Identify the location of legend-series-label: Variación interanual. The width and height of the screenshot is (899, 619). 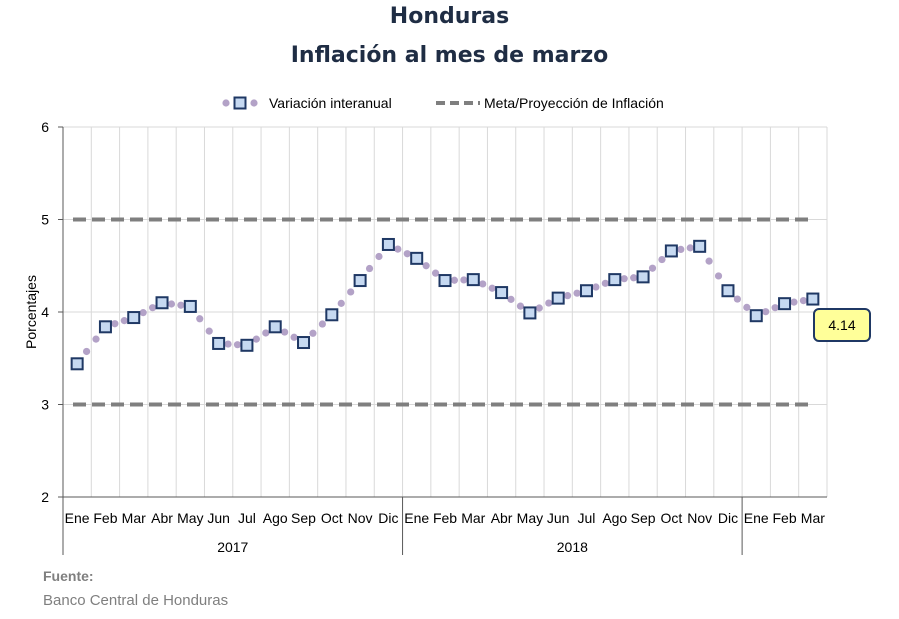
(330, 103).